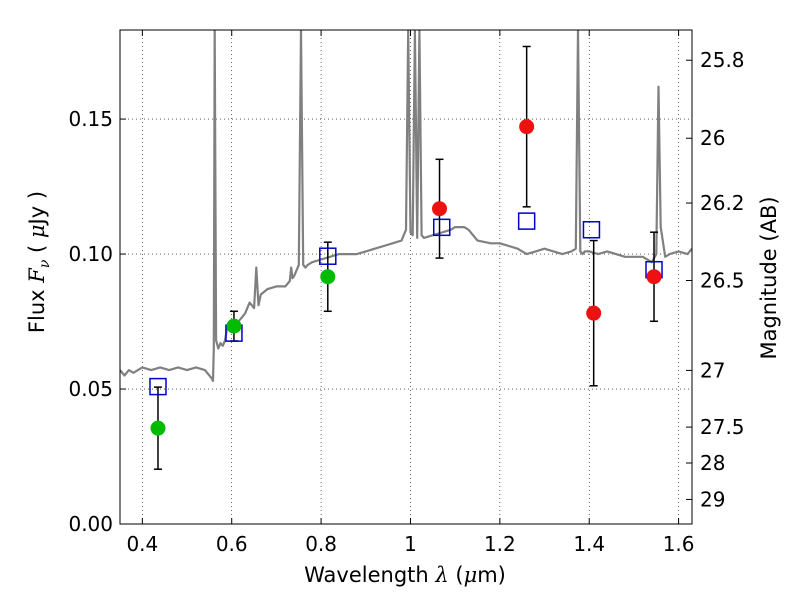 The width and height of the screenshot is (800, 600). Describe the element at coordinates (142, 544) in the screenshot. I see `x-tick-label: 0.4` at that location.